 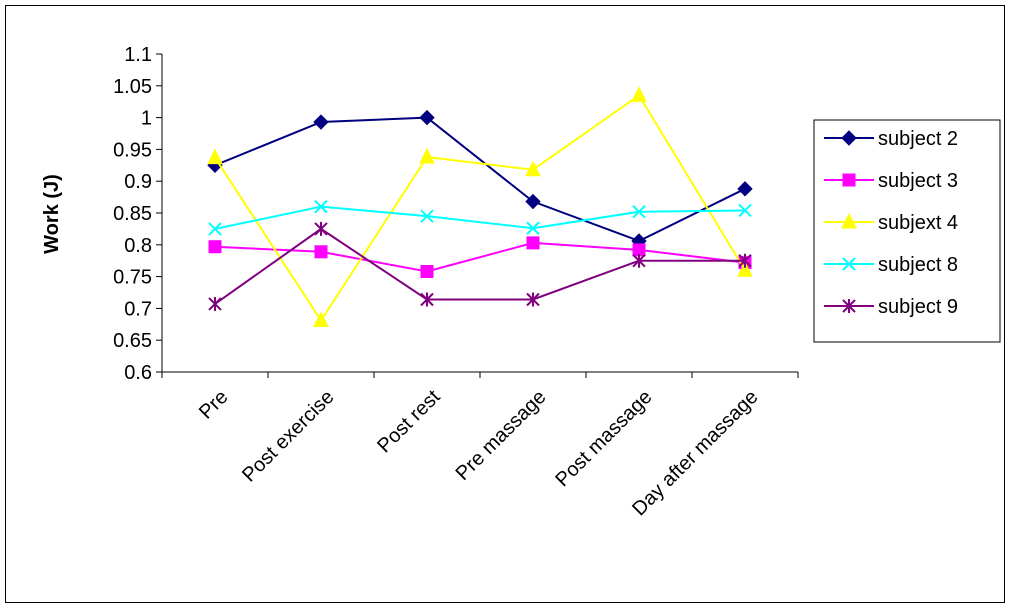 I want to click on x-category-label: Post rest, so click(x=409, y=422).